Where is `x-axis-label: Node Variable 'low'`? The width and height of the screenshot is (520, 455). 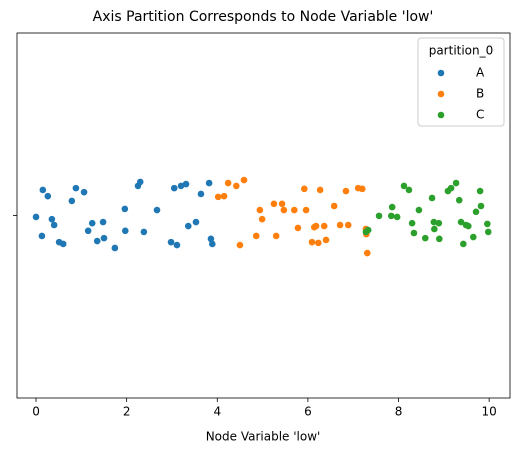
x-axis-label: Node Variable 'low' is located at coordinates (263, 437).